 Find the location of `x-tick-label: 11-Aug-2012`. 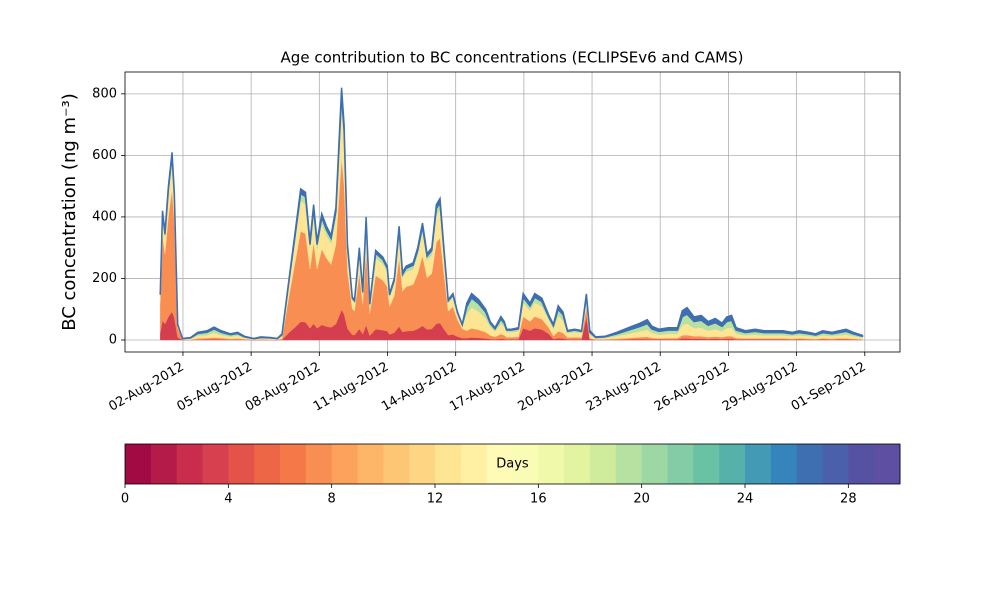

x-tick-label: 11-Aug-2012 is located at coordinates (351, 387).